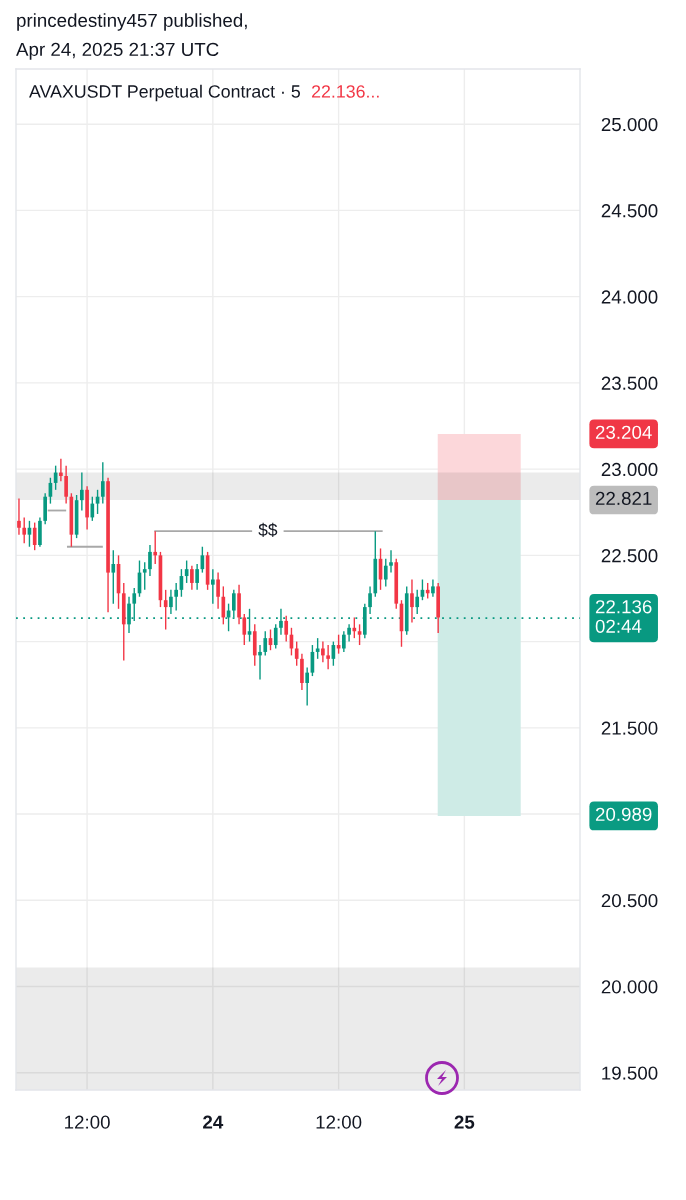 Image resolution: width=686 pixels, height=1200 pixels. What do you see at coordinates (623, 432) in the screenshot?
I see `text: 23.204` at bounding box center [623, 432].